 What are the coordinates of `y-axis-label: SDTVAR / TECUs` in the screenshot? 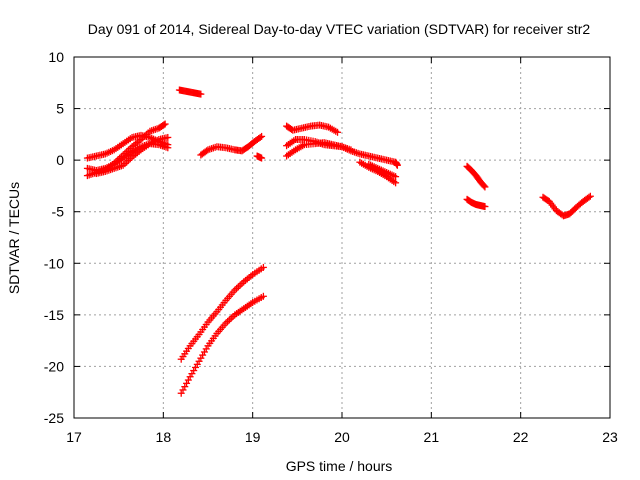 It's located at (14, 238).